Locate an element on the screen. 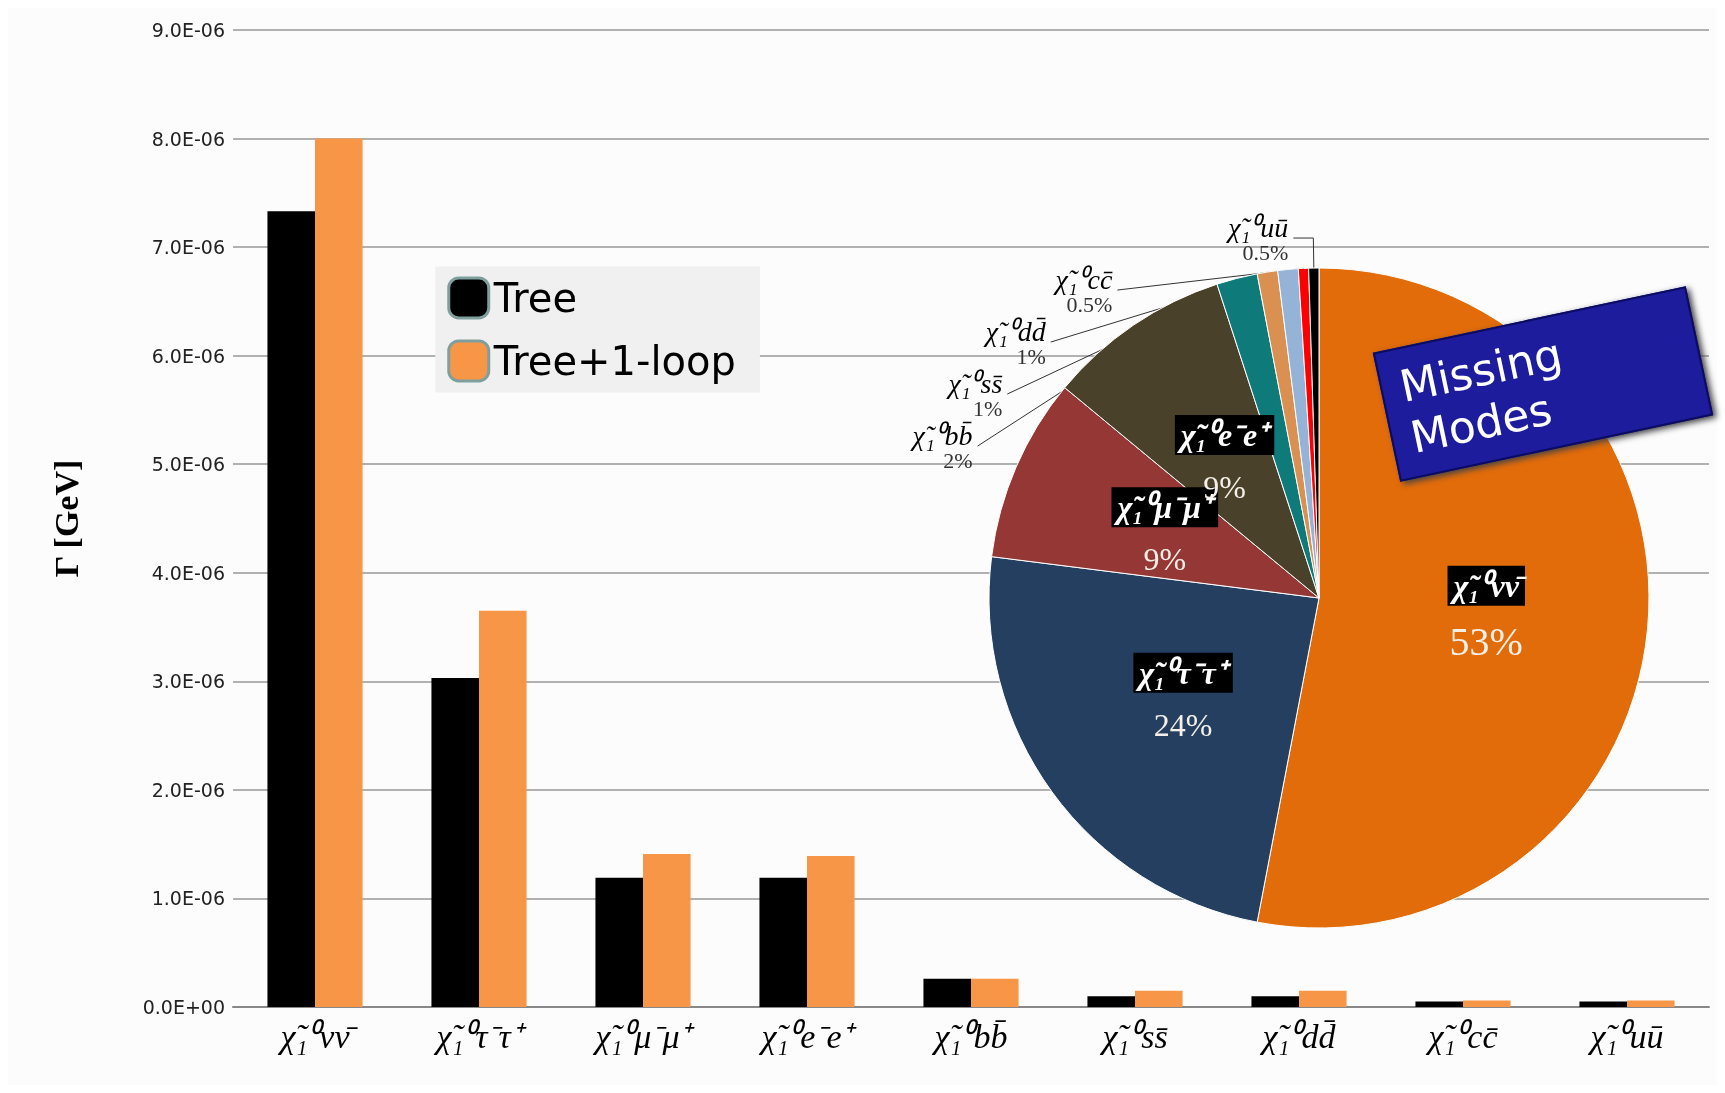  data-label: 53% is located at coordinates (1486, 642).